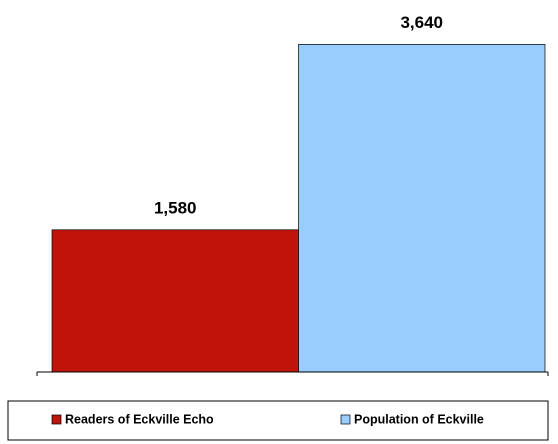 This screenshot has height=444, width=558. Describe the element at coordinates (139, 419) in the screenshot. I see `legend-label: Readers of Eckville Echo` at that location.